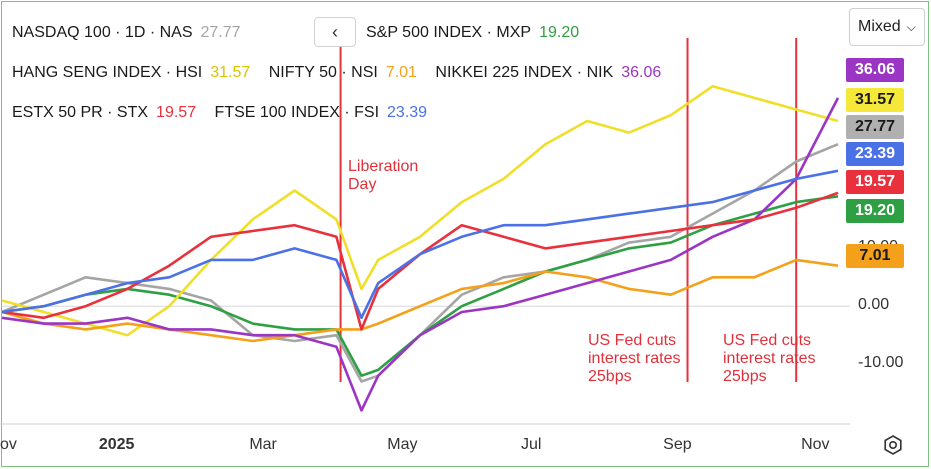 The height and width of the screenshot is (469, 931). I want to click on chevron-down-icon: ⌵, so click(911, 26).